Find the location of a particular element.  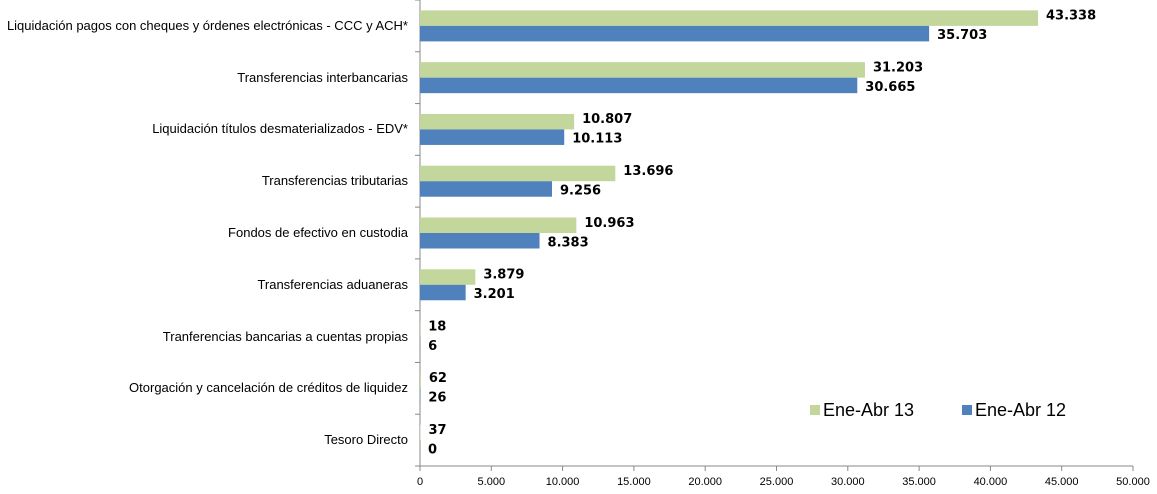

x-tick-label: 35.000 is located at coordinates (919, 482).